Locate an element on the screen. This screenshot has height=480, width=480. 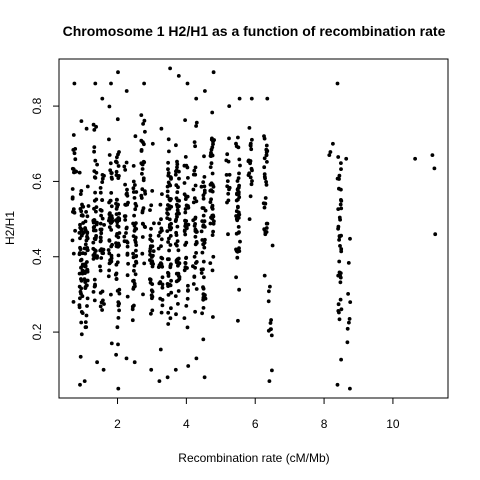
y-tick-label: 0.8 is located at coordinates (37, 105).